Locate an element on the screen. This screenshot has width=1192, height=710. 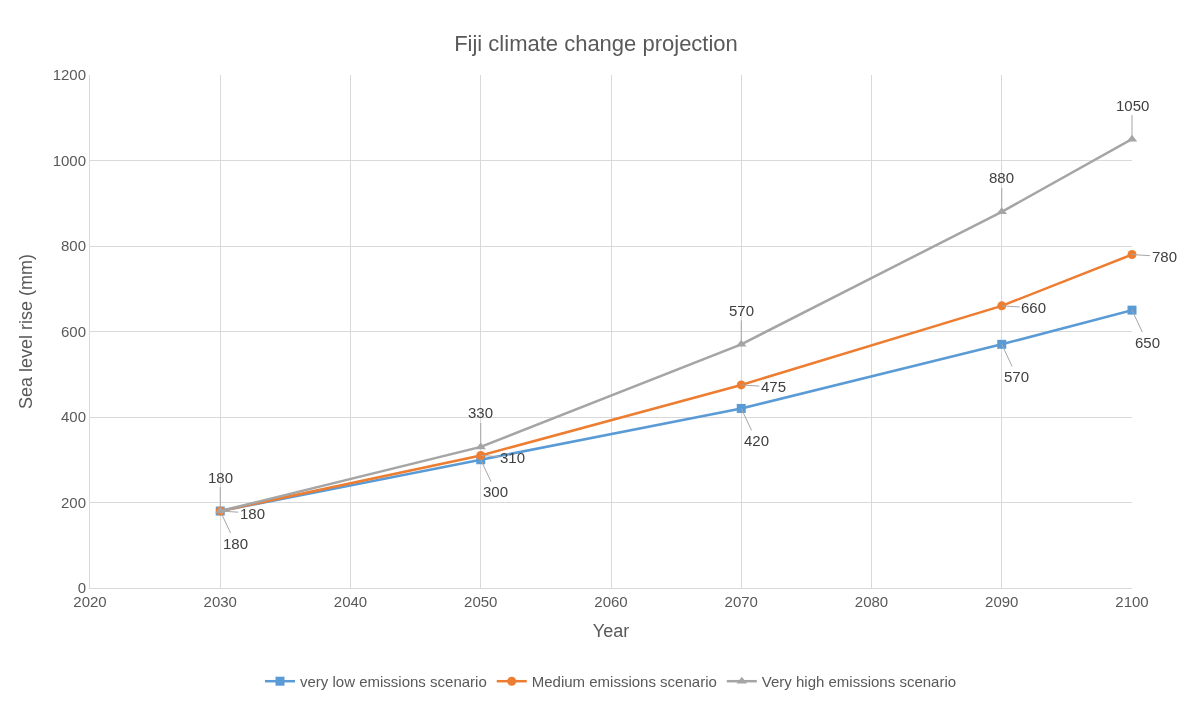
data-label: 330 is located at coordinates (481, 412).